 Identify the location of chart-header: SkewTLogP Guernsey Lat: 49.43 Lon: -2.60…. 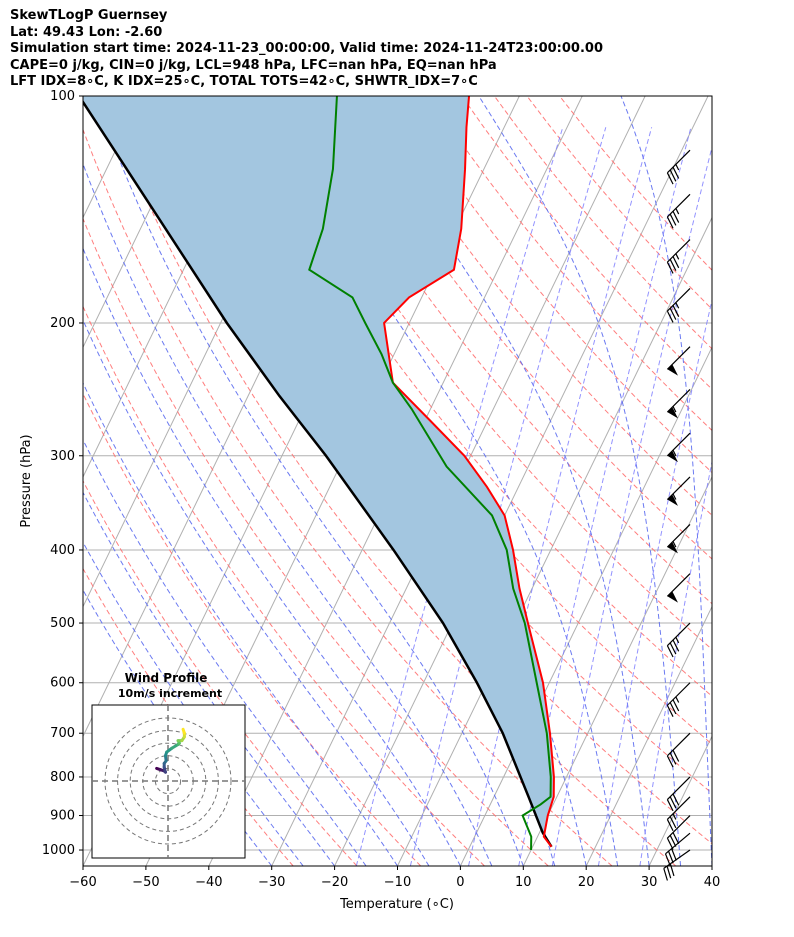
(306, 49).